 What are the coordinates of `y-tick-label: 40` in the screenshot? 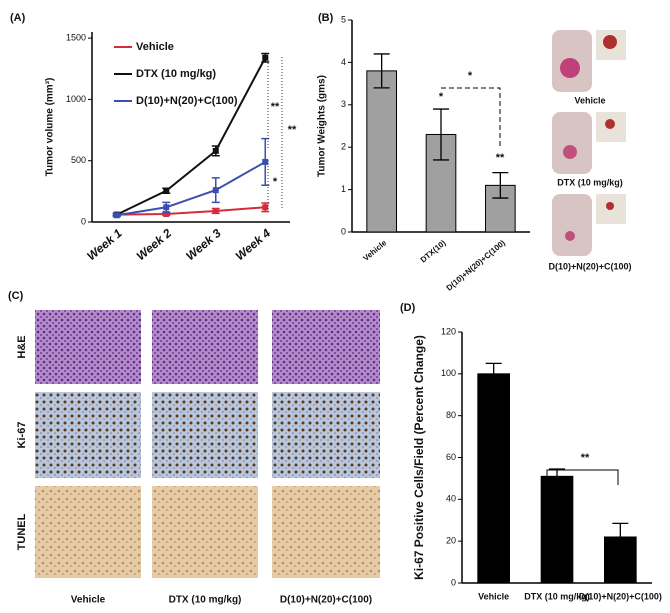 It's located at (451, 499).